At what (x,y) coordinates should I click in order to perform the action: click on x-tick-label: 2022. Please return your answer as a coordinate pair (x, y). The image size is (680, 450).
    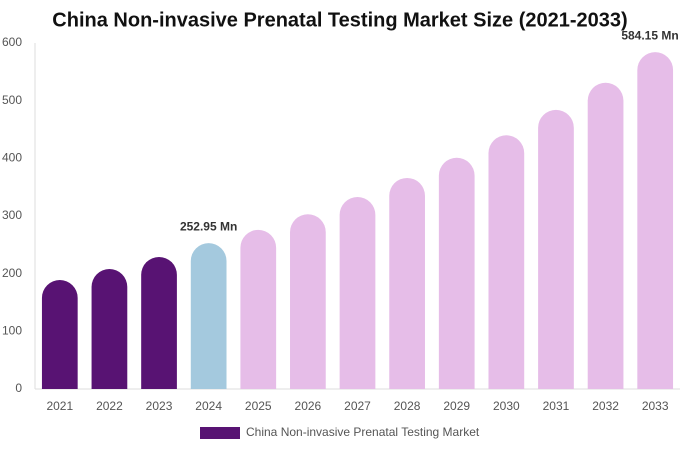
    Looking at the image, I should click on (109, 406).